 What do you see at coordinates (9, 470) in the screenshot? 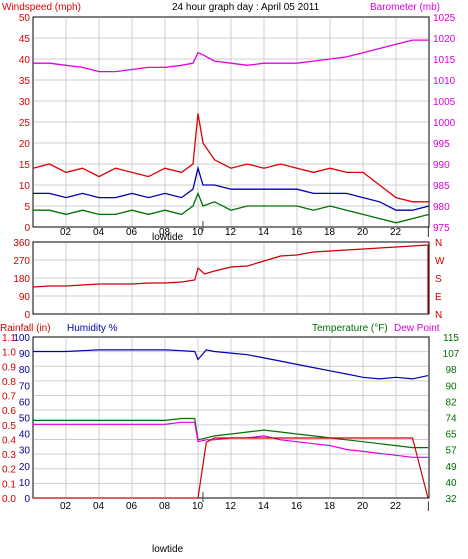
I see `rainfall-tick-label: 0.2` at bounding box center [9, 470].